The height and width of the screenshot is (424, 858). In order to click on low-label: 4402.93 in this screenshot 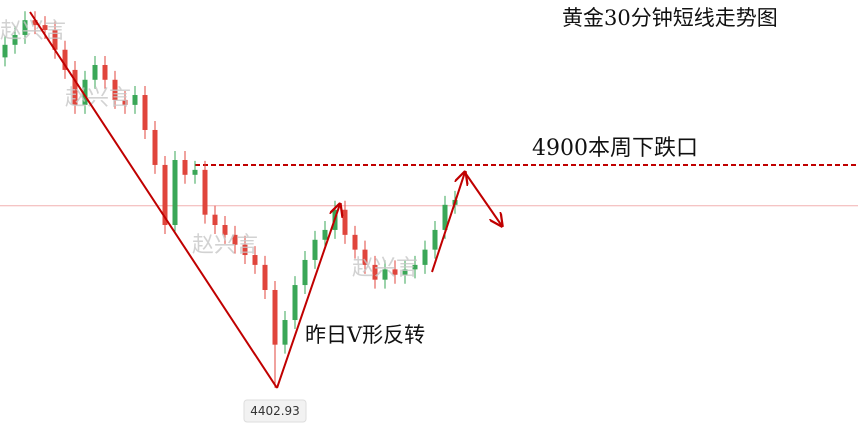, I will do `click(275, 411)`.